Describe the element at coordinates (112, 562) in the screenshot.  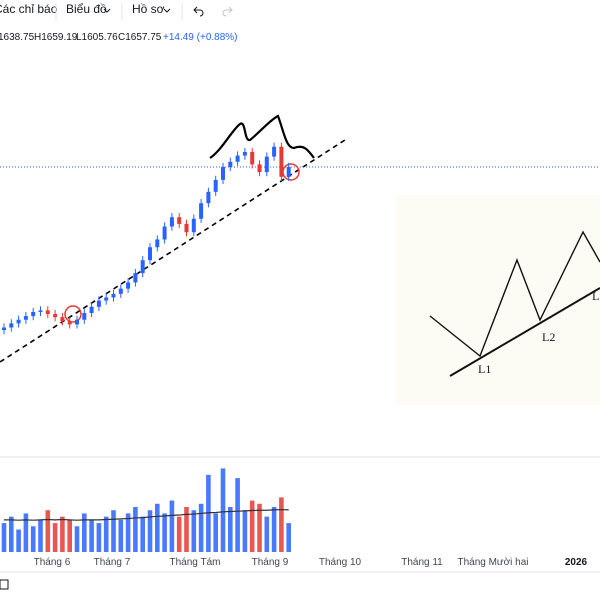
I see `x-tick-label: Tháng 7` at that location.